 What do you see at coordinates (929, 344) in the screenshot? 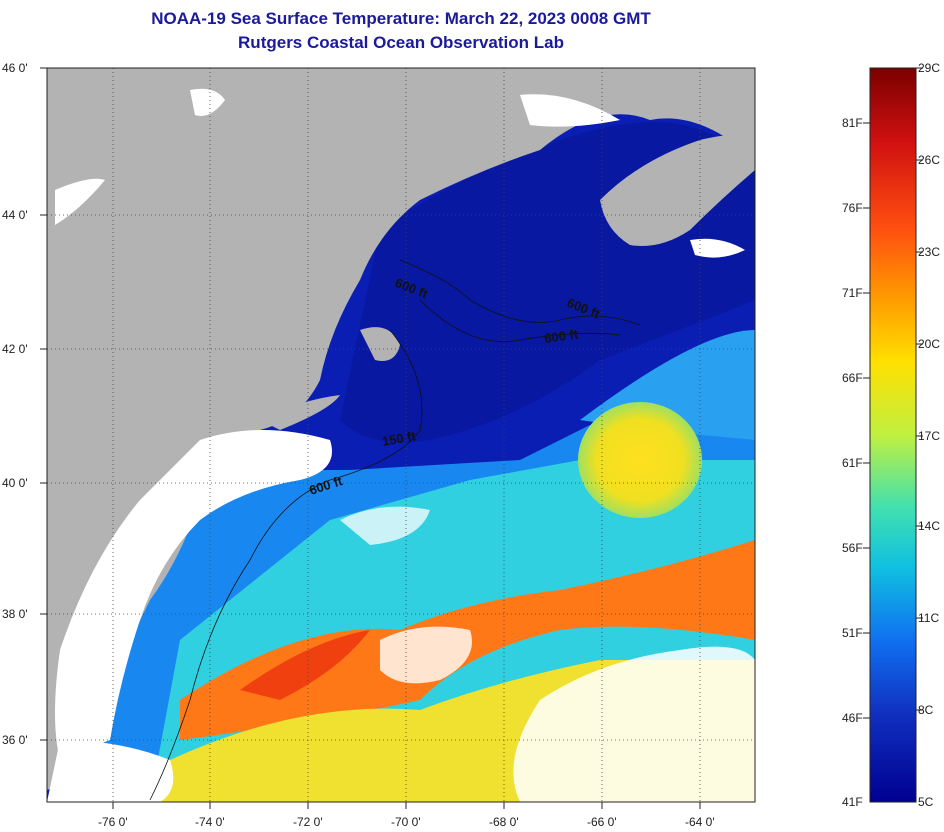
I see `colorbar-c-label: 20C` at bounding box center [929, 344].